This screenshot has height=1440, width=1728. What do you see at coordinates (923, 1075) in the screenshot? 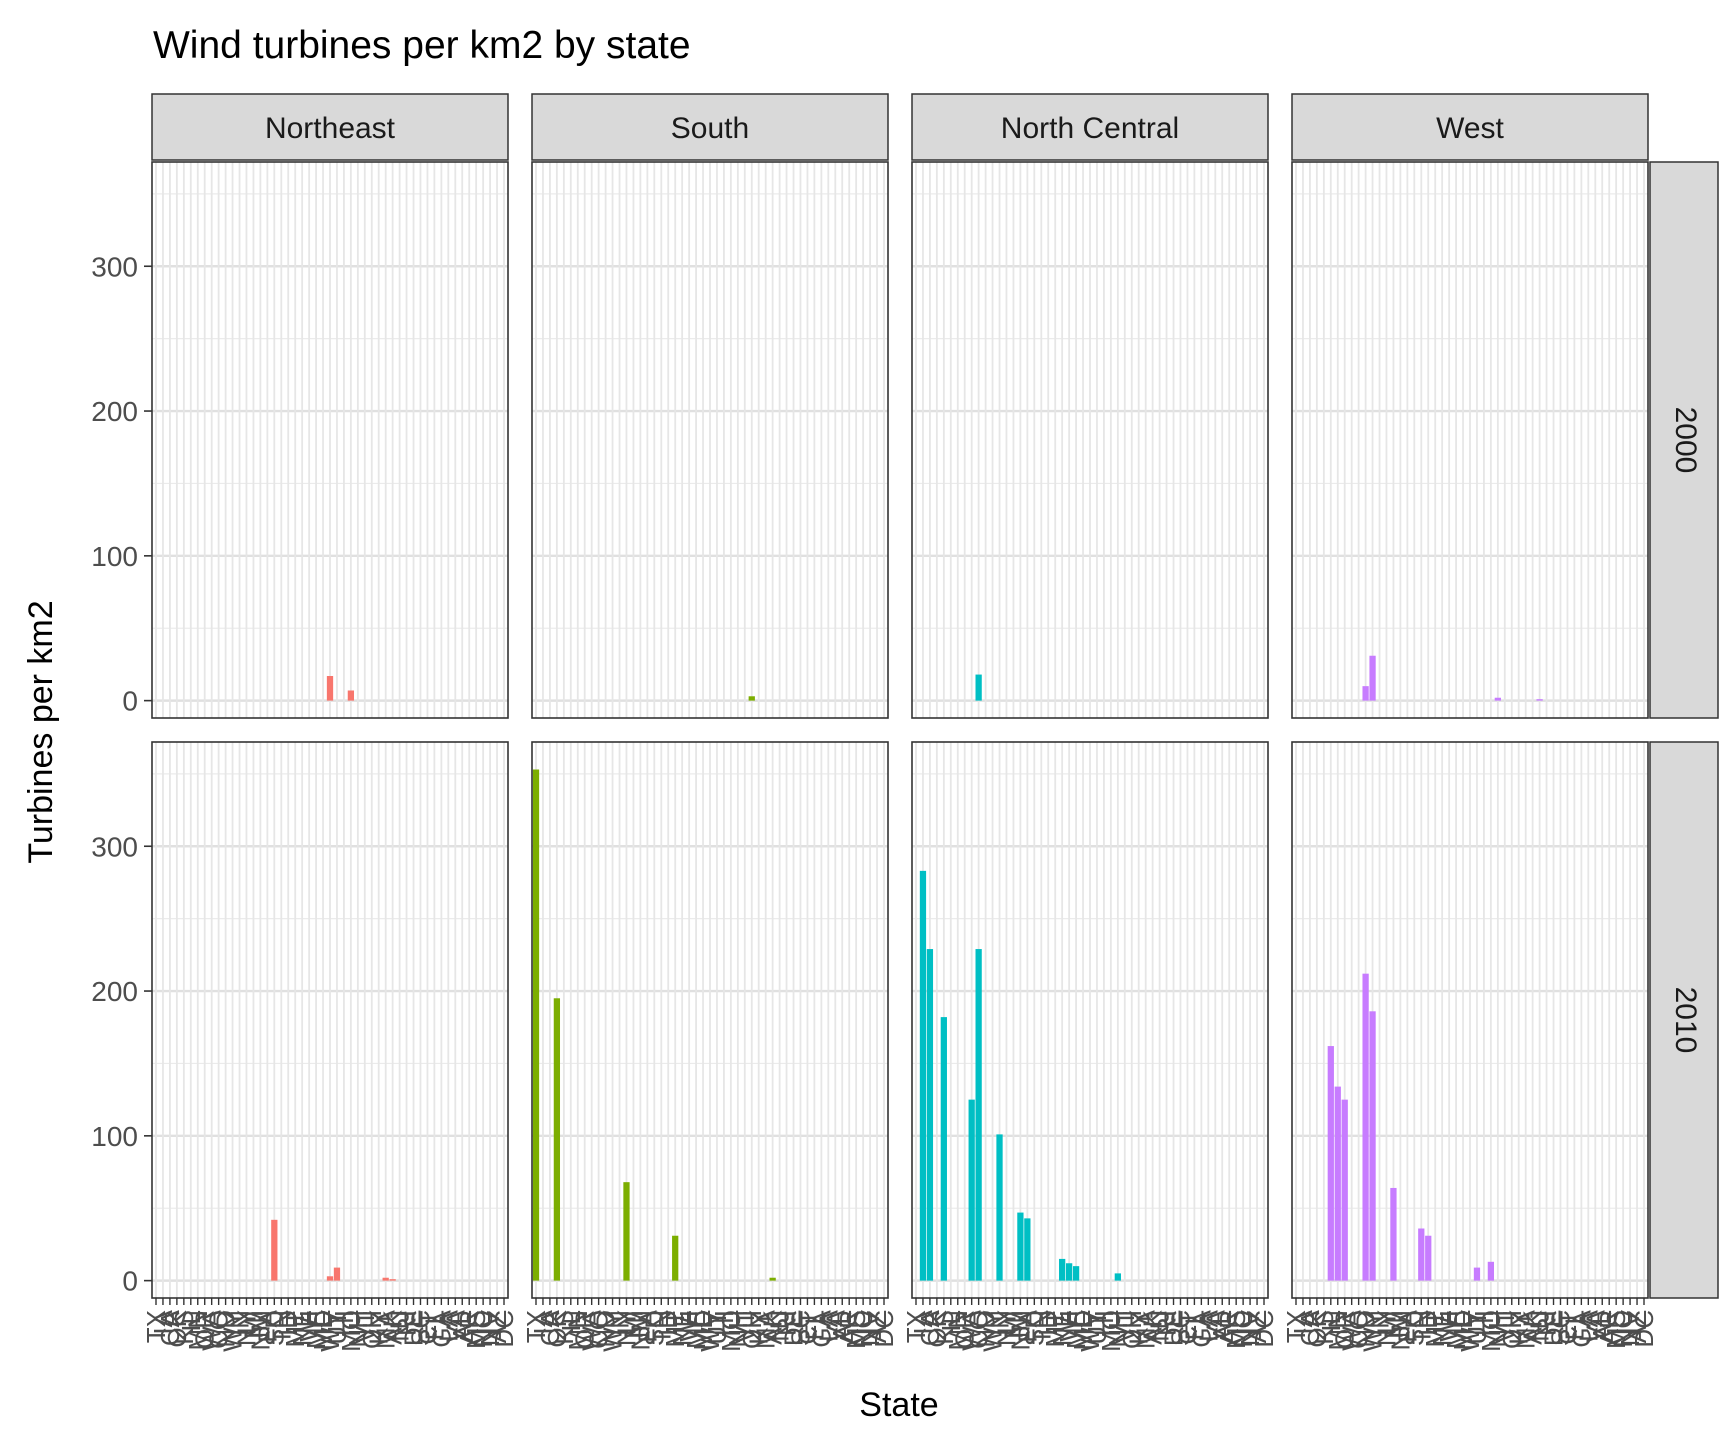
I see `bar-ia` at bounding box center [923, 1075].